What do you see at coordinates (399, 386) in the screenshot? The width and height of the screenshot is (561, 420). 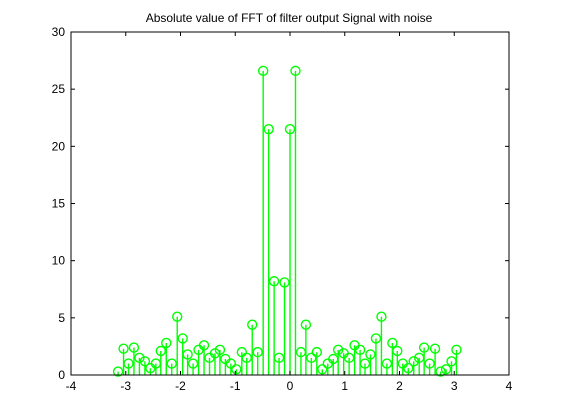 I see `x-tick-label: 2` at bounding box center [399, 386].